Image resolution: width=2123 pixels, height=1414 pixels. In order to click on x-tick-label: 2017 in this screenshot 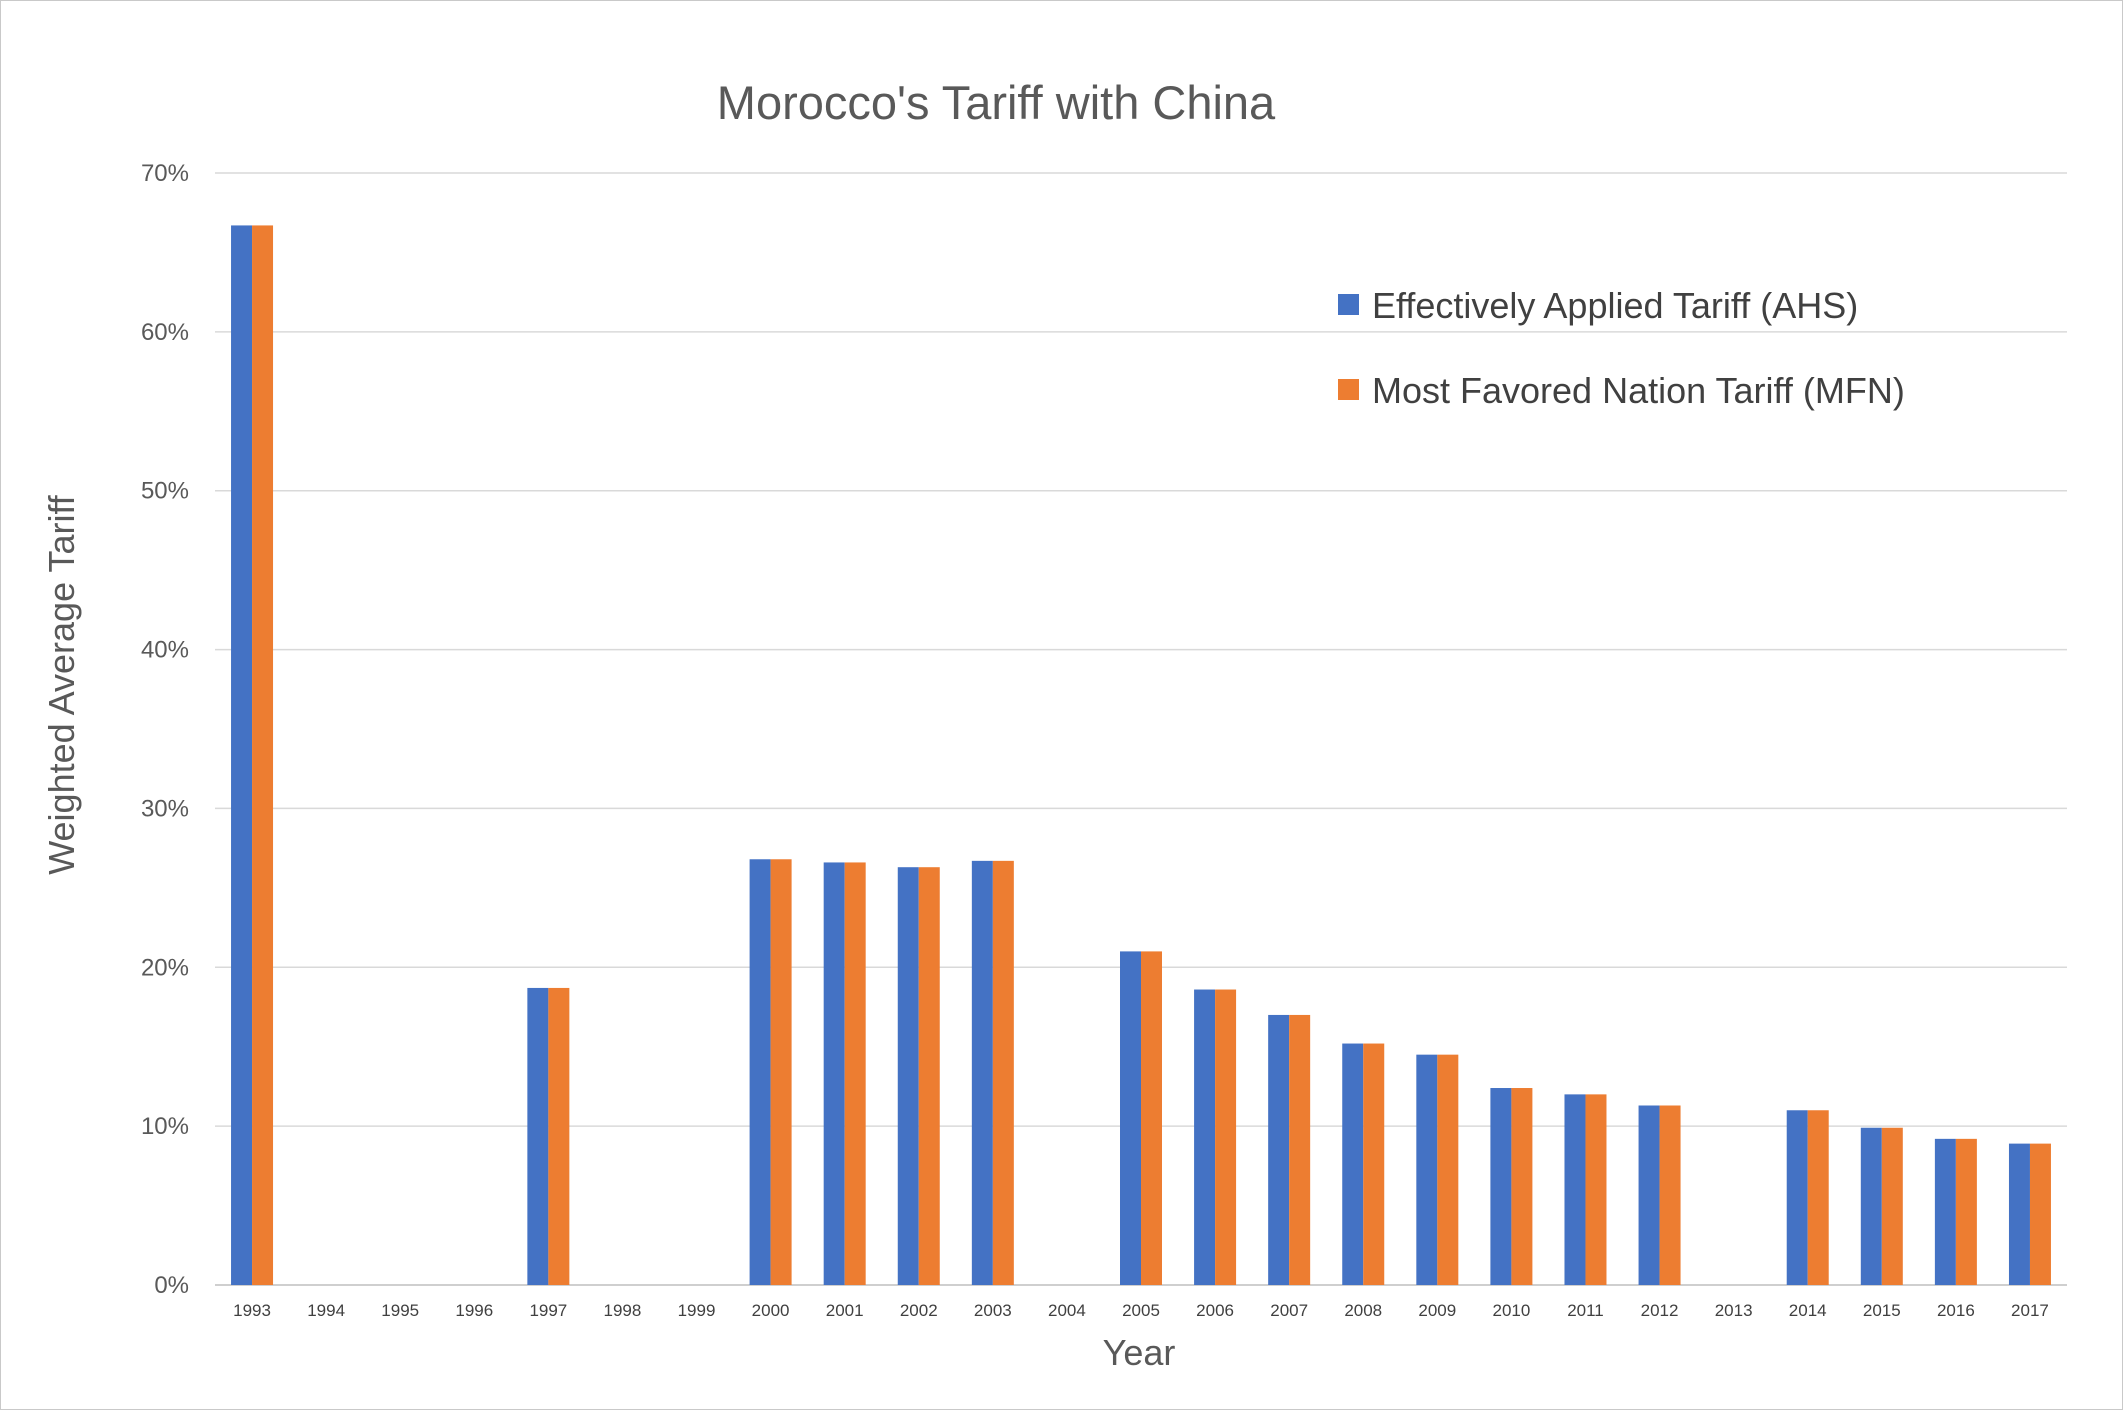, I will do `click(2030, 1310)`.